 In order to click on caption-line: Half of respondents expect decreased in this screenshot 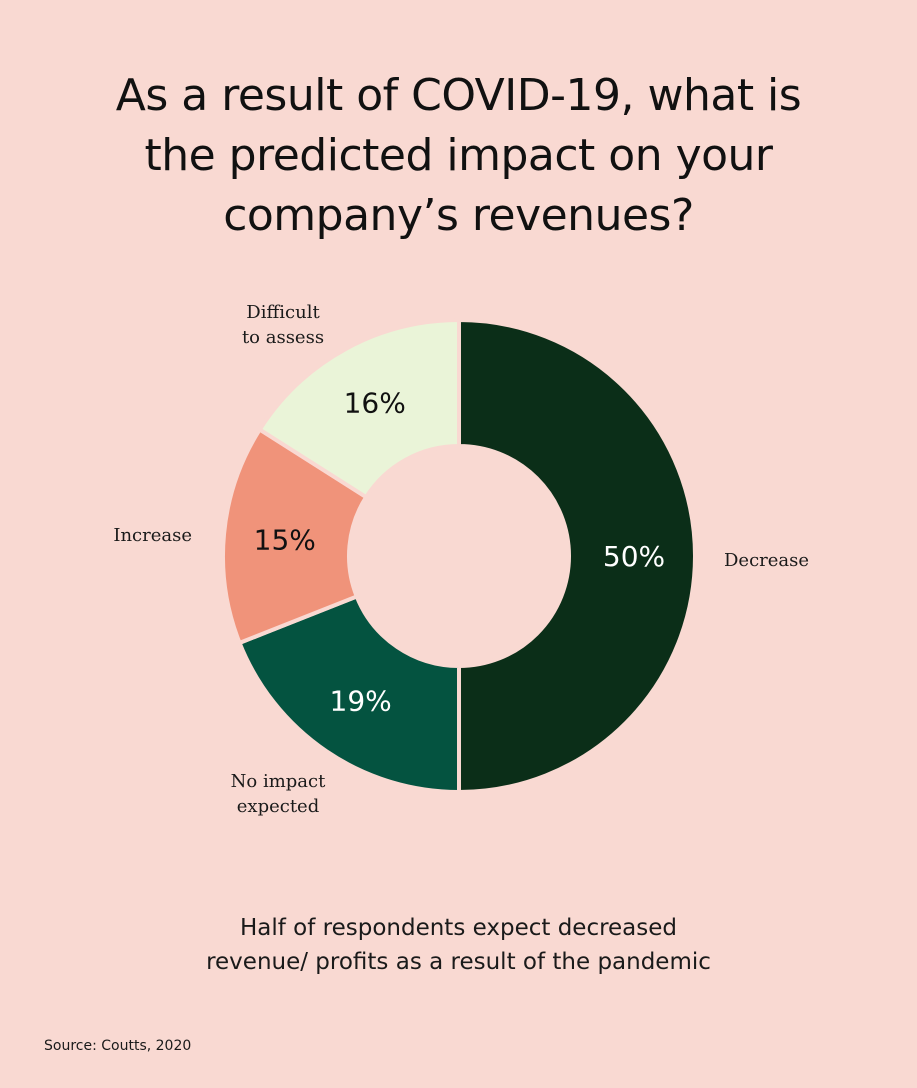, I will do `click(458, 928)`.